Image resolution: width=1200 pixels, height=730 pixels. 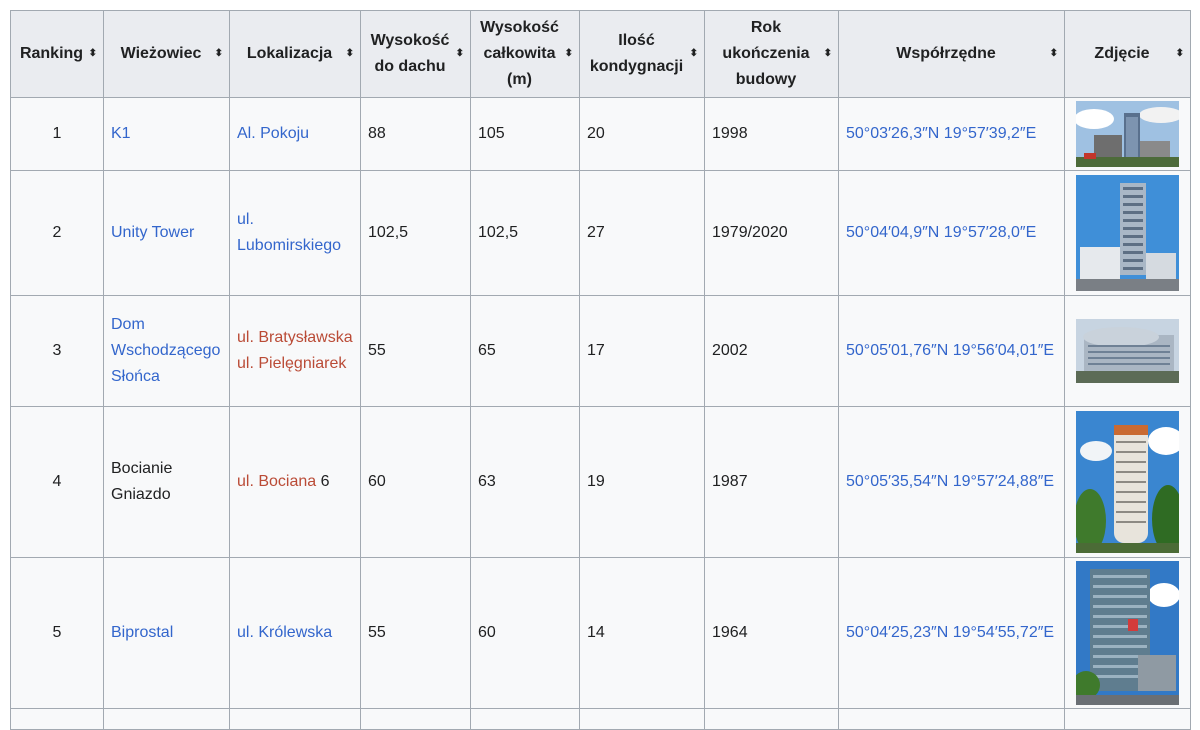 I want to click on rank-cell: 5, so click(x=57, y=633).